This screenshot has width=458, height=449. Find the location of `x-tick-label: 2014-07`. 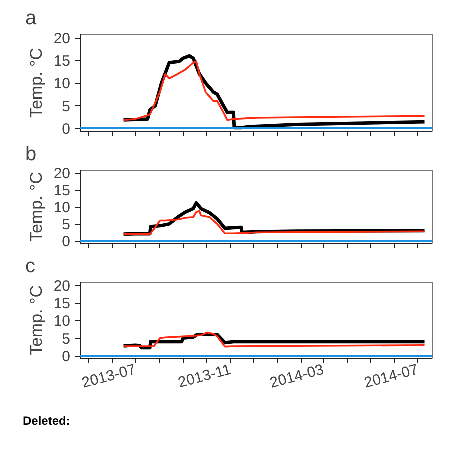

x-tick-label: 2014-07 is located at coordinates (391, 376).